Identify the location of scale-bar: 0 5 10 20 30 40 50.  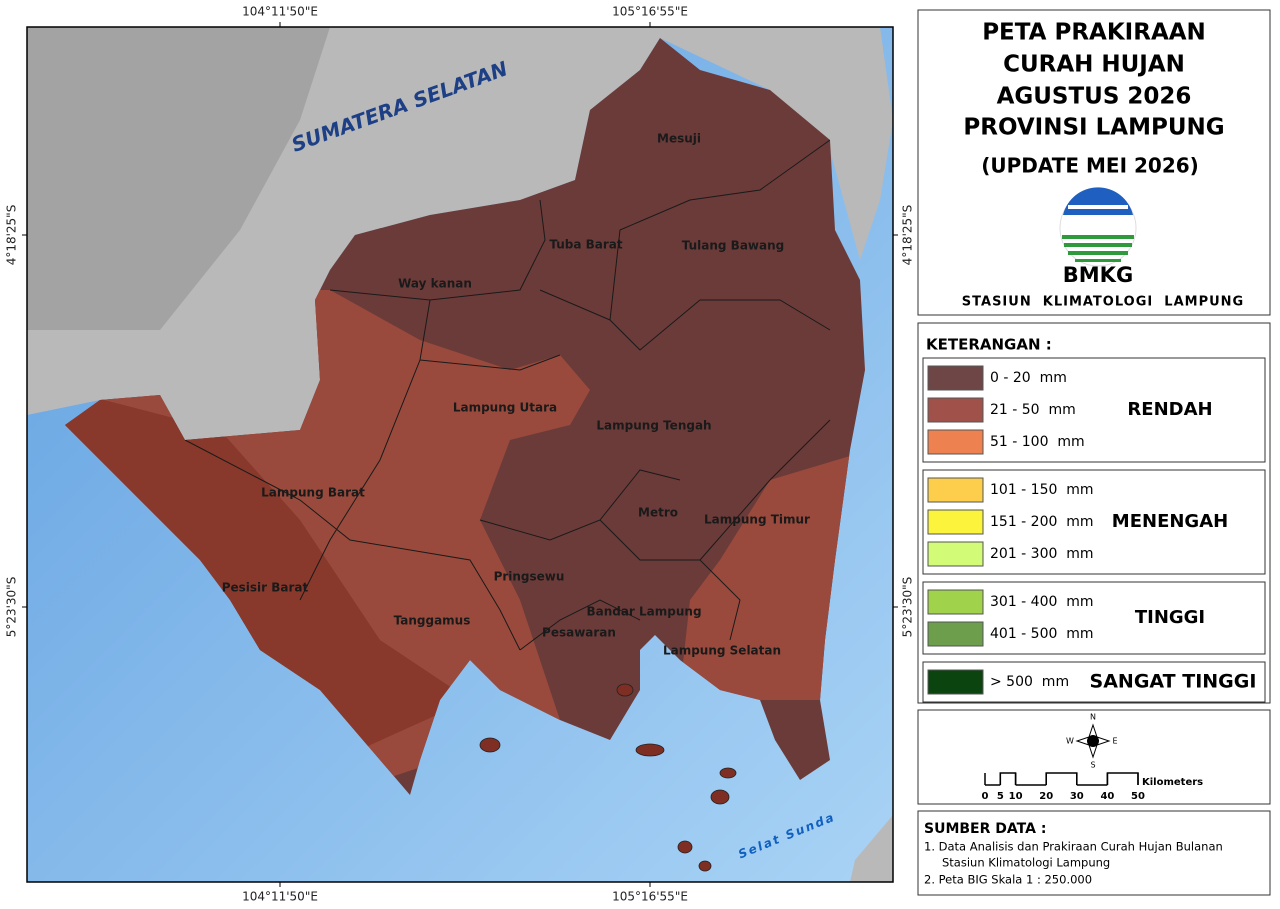
(1063, 787).